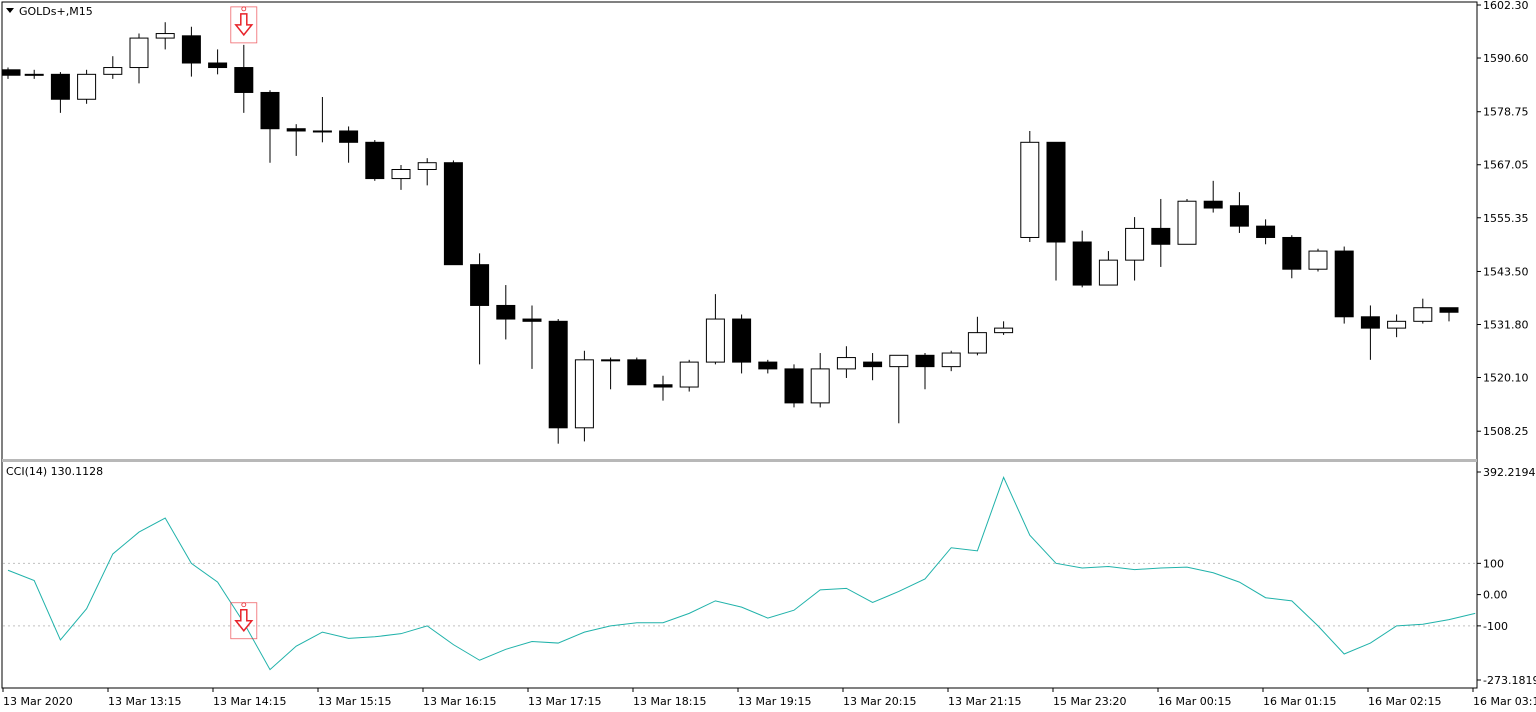 The image size is (1536, 712). I want to click on time-tick-label: 13 Mar 17:15, so click(564, 701).